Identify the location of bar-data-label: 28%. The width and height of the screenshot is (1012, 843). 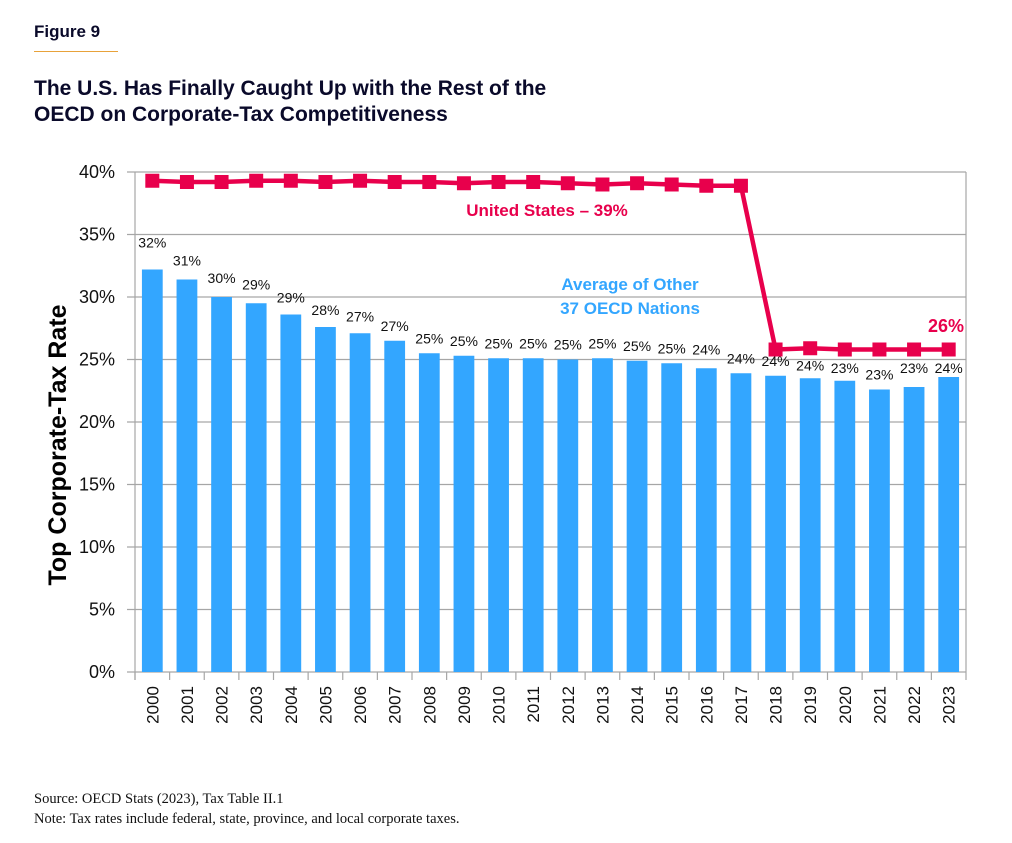
(325, 310).